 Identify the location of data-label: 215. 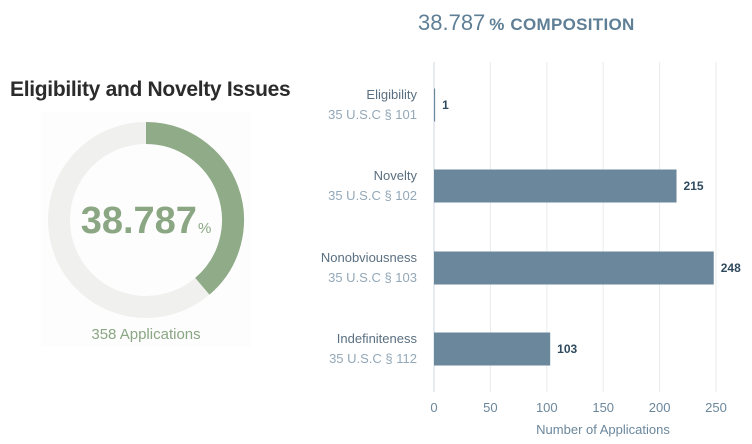
(694, 186).